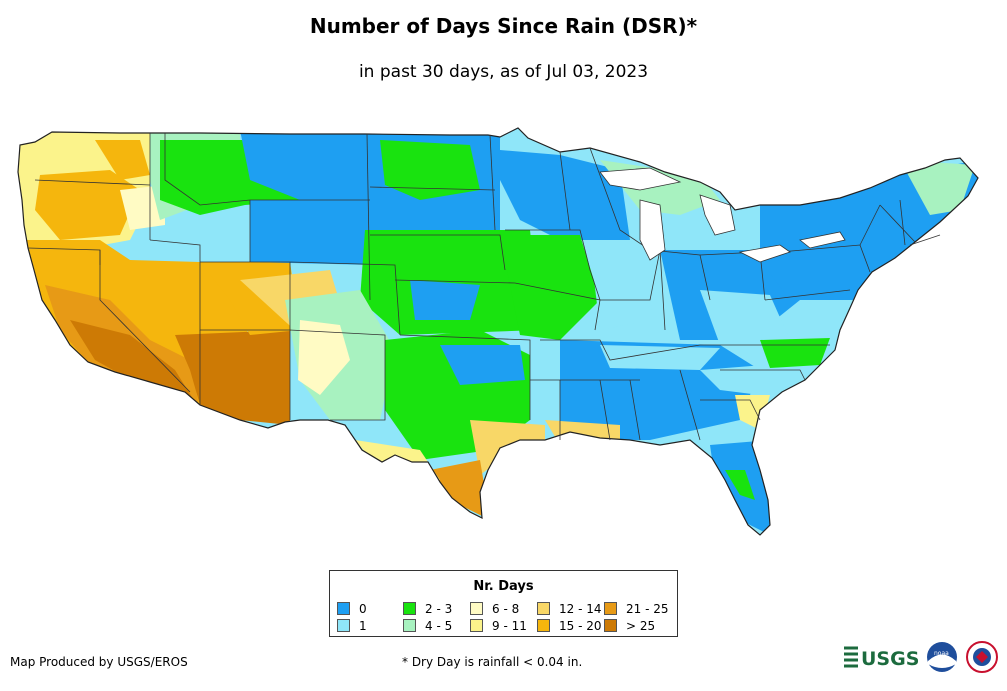 Image resolution: width=1007 pixels, height=691 pixels. I want to click on legend-label: 6 - 8, so click(506, 609).